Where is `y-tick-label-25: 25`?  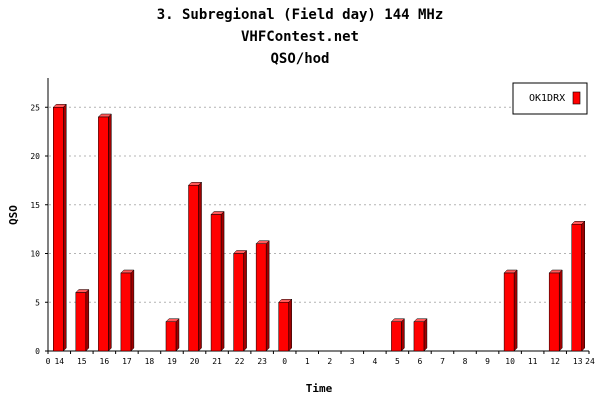
y-tick-label-25: 25 is located at coordinates (35, 107).